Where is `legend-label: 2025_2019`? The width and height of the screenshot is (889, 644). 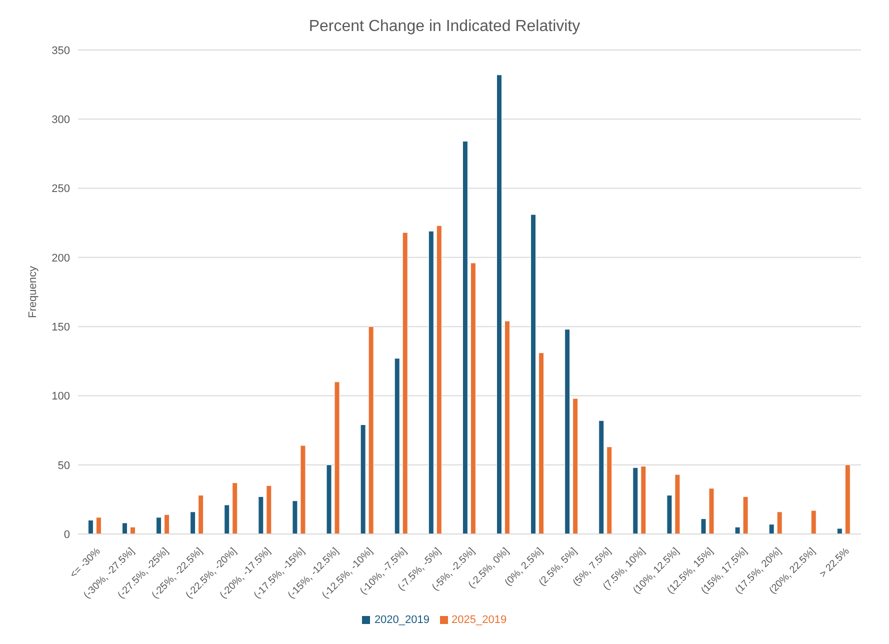 legend-label: 2025_2019 is located at coordinates (479, 620).